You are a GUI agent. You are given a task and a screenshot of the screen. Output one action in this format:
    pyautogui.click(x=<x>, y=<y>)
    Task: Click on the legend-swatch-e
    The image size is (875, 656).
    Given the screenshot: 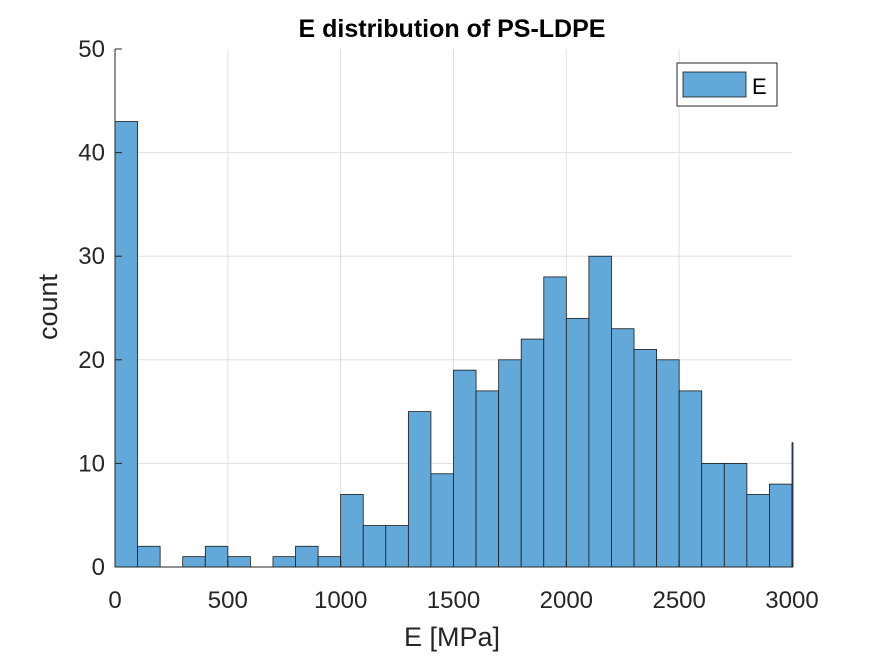 What is the action you would take?
    pyautogui.click(x=714, y=84)
    